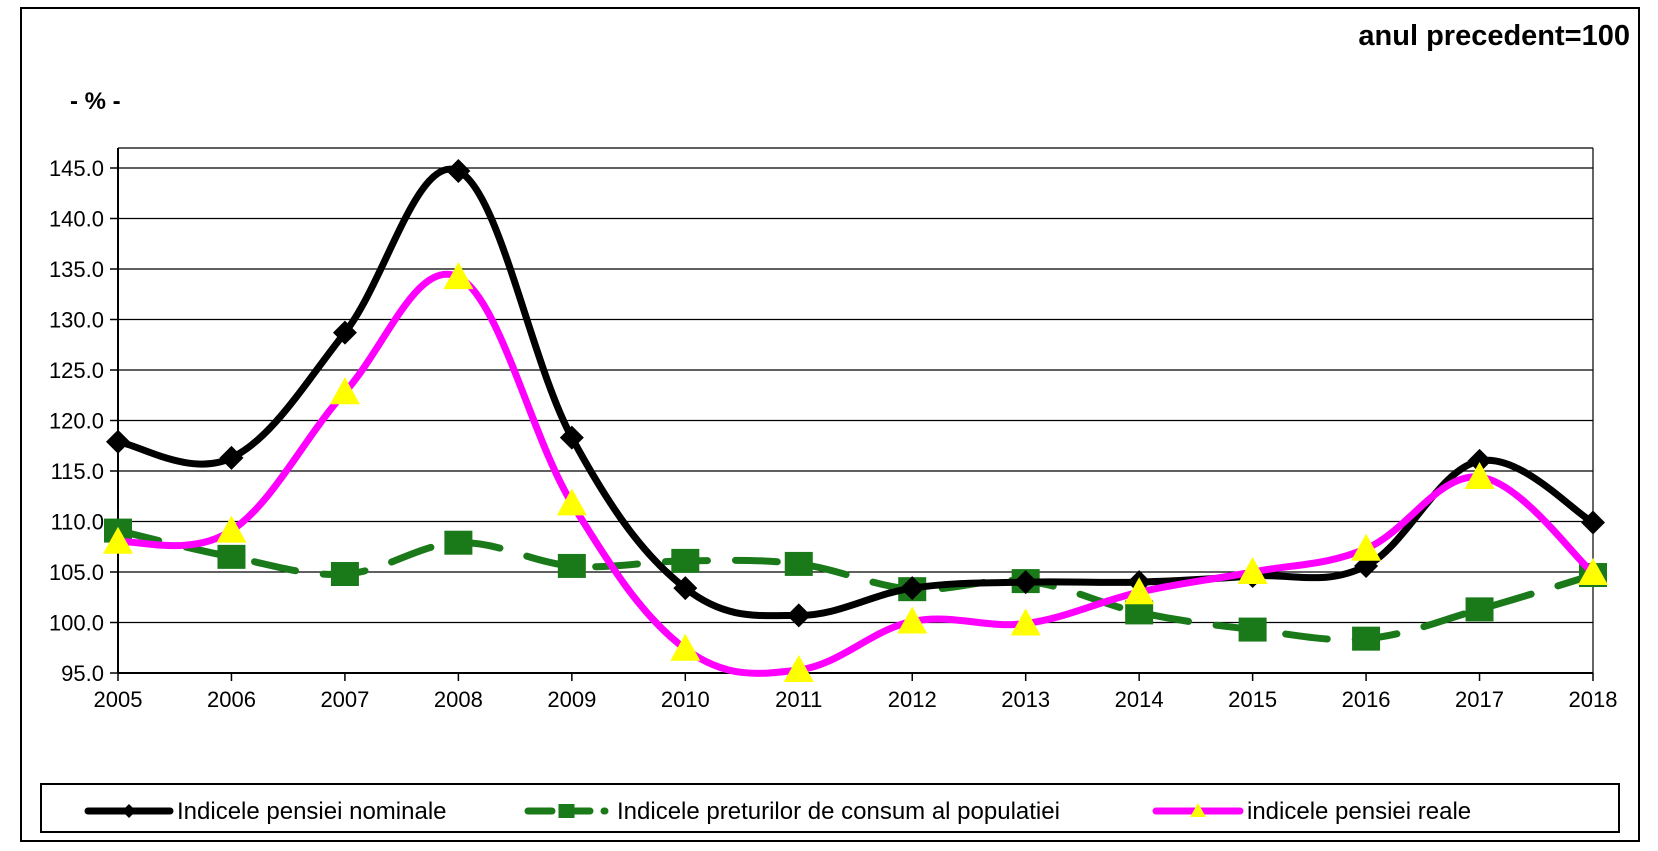 This screenshot has height=851, width=1658. I want to click on y-tick-label: 130.0, so click(76, 320).